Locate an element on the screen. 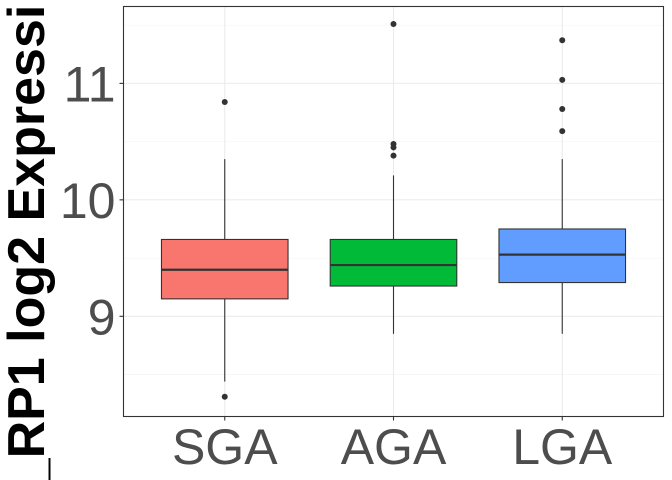 The width and height of the screenshot is (672, 480). x-tick-label: LGA is located at coordinates (562, 447).